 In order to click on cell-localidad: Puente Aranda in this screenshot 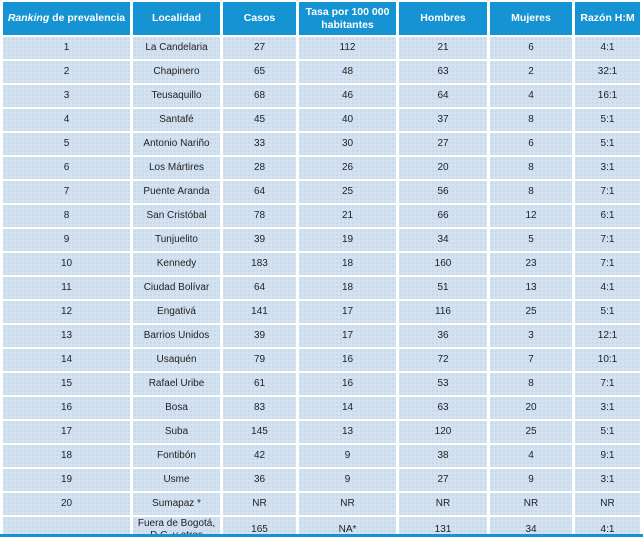, I will do `click(176, 192)`.